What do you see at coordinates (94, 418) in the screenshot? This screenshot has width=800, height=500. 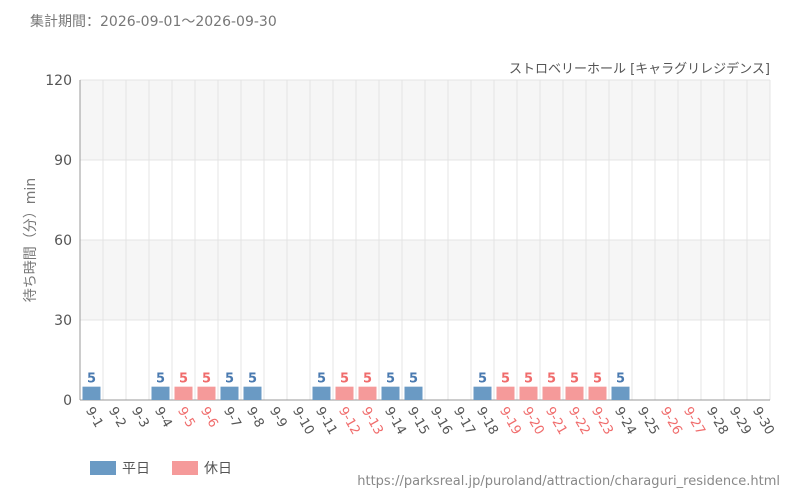 I see `x-tick-label: 9-1` at bounding box center [94, 418].